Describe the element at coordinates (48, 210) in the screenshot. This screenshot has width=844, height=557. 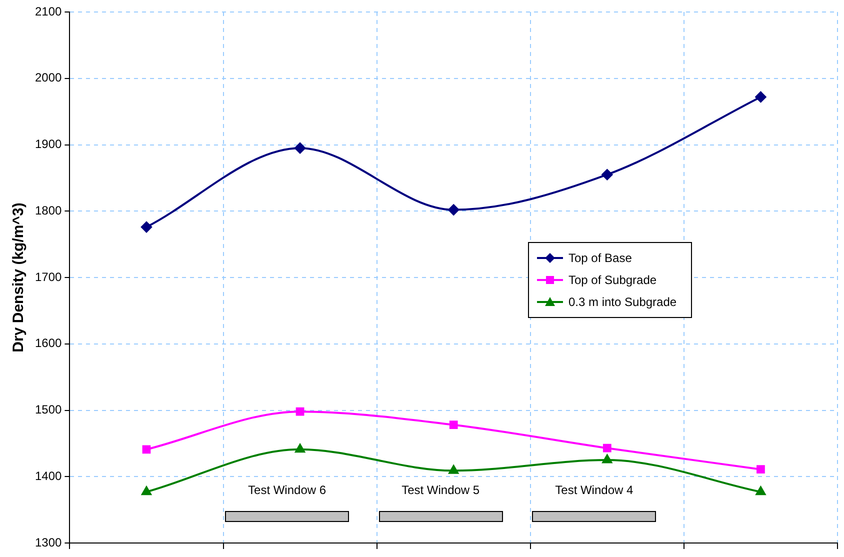
I see `y-tick-label: 1800` at that location.